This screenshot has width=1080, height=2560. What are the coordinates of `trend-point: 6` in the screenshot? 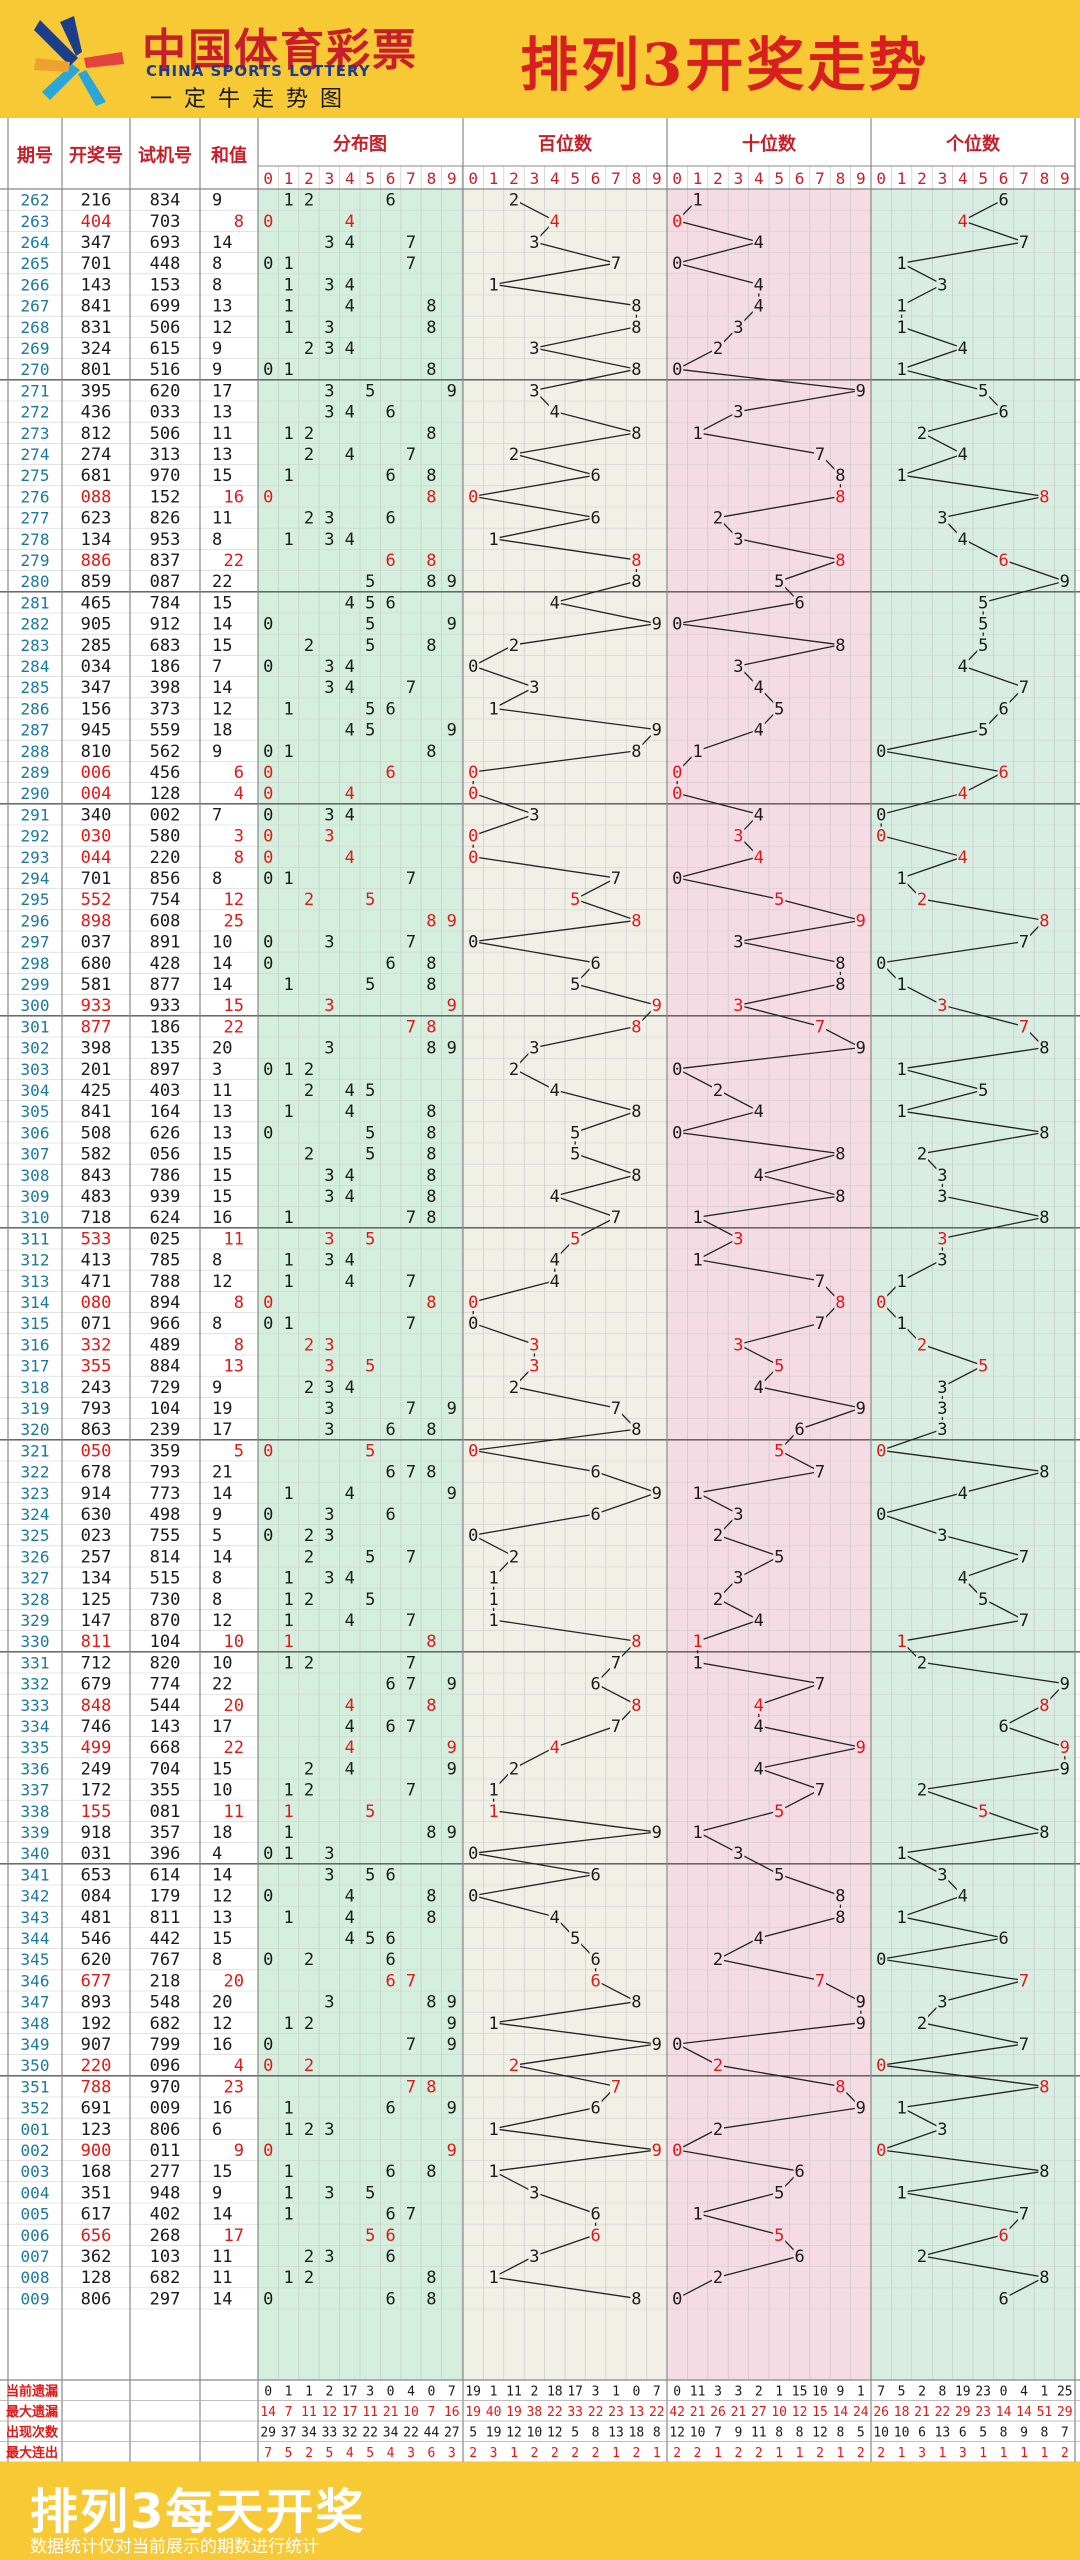 It's located at (595, 1875).